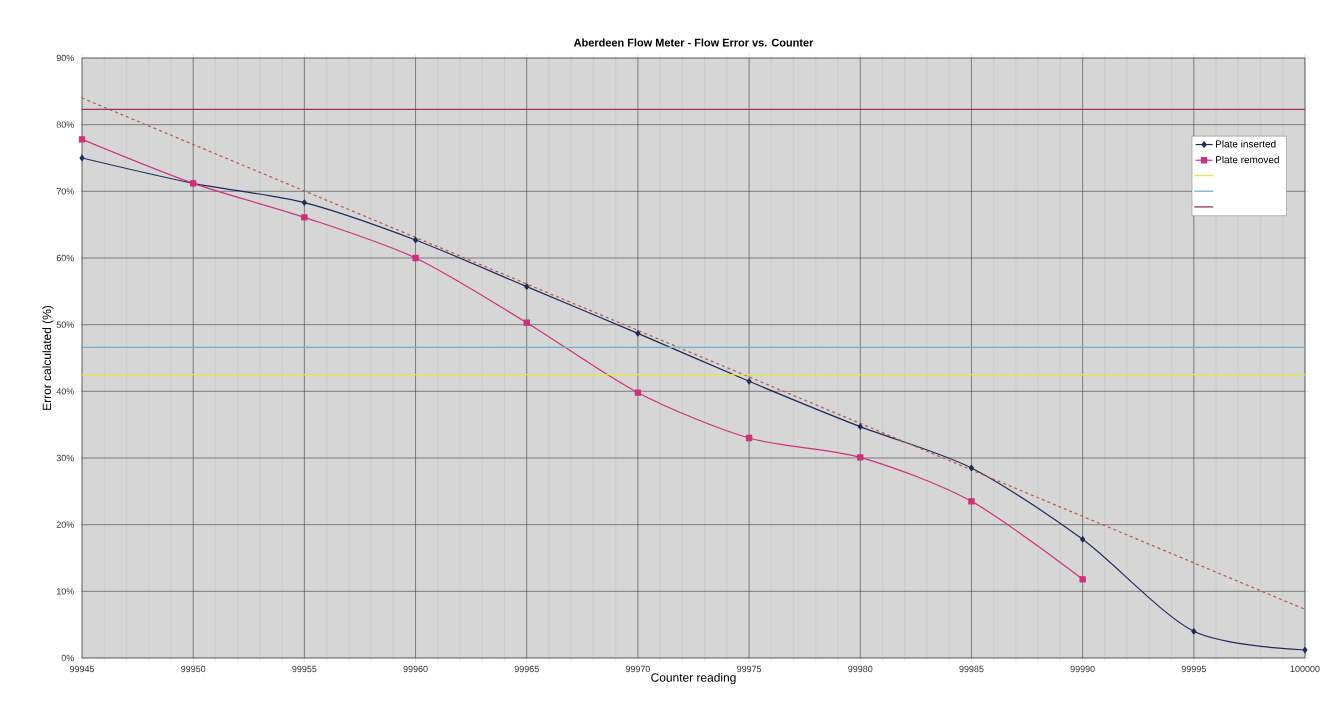 Image resolution: width=1326 pixels, height=716 pixels. Describe the element at coordinates (65, 191) in the screenshot. I see `y-tick-label: 70%` at that location.